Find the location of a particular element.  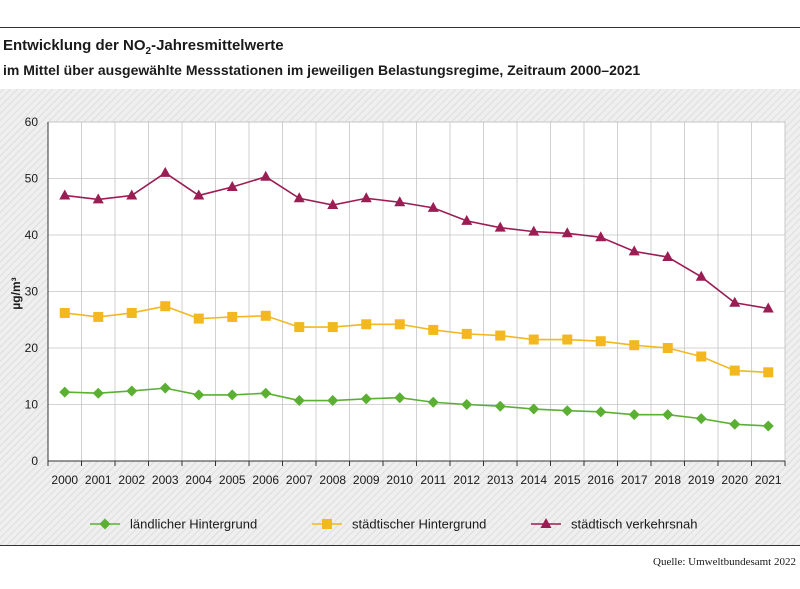

x-tick-label: 2014 is located at coordinates (533, 480).